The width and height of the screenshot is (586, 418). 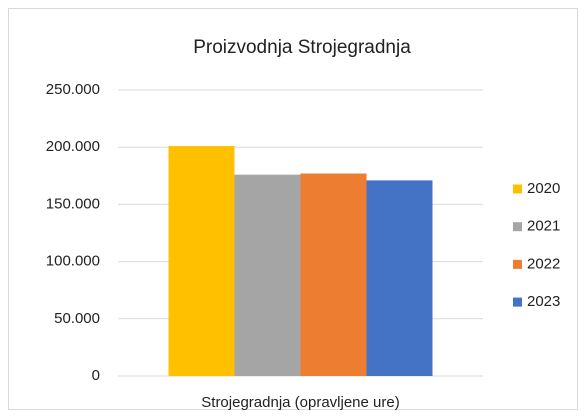 I want to click on chart-title: Proizvodnja Strojegradnja, so click(x=302, y=47).